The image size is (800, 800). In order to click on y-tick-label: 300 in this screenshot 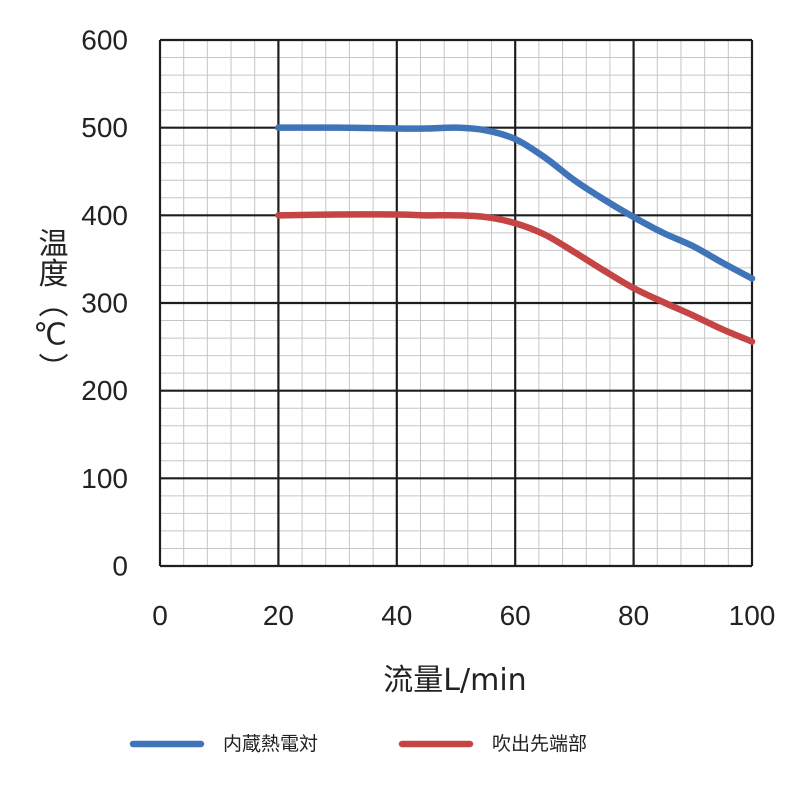, I will do `click(104, 303)`.